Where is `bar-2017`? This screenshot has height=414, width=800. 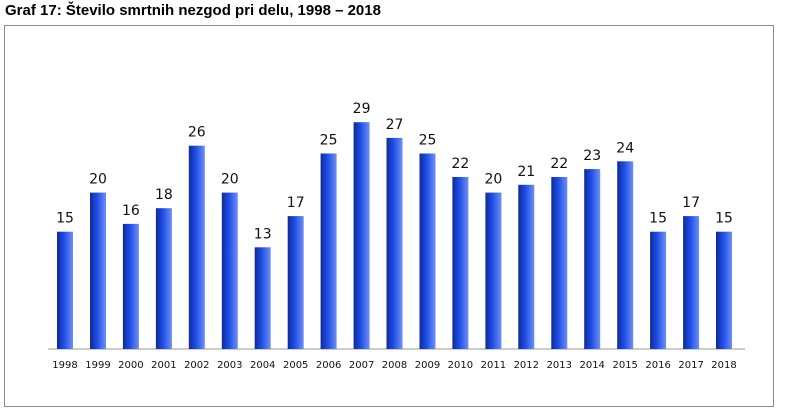 bar-2017 is located at coordinates (691, 282).